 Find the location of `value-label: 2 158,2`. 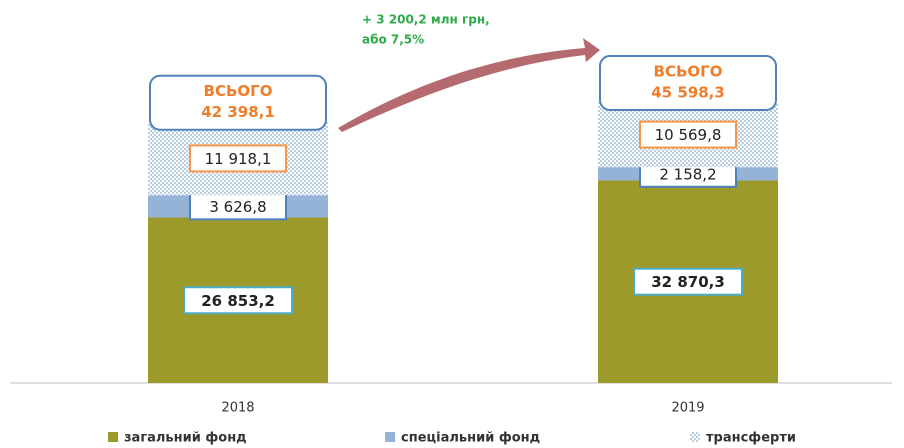

value-label: 2 158,2 is located at coordinates (687, 174).